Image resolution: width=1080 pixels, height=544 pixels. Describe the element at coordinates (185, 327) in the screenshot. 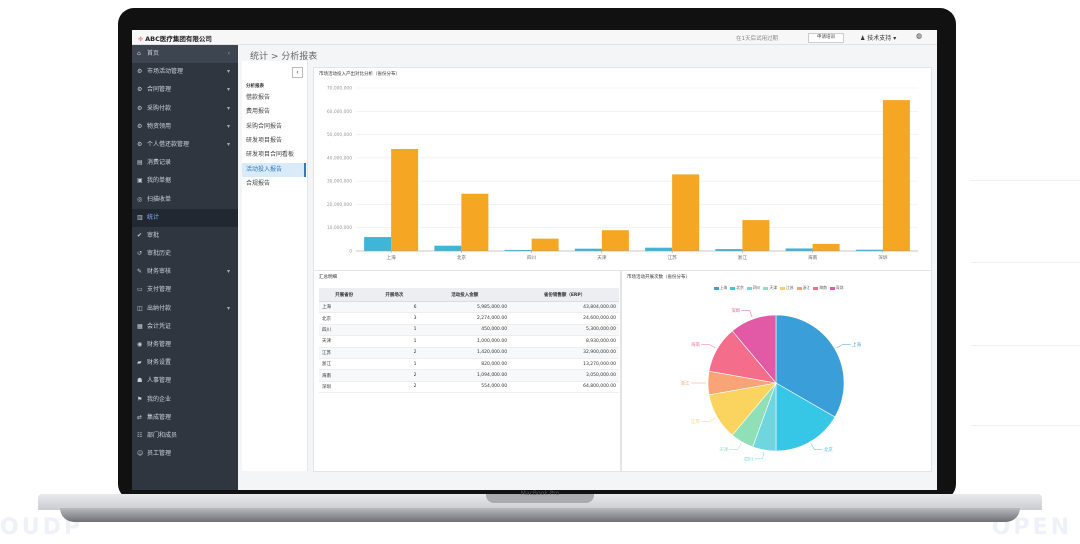

I see `sidebar-item: ▦ 会计凭证` at that location.